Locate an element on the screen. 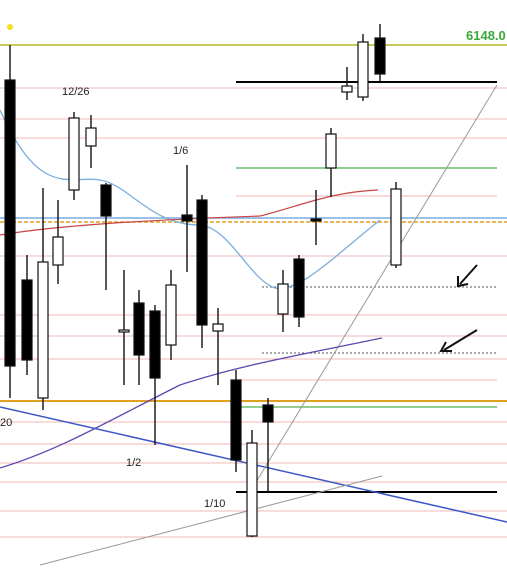 The width and height of the screenshot is (507, 574). date-label-1-6: 1/6 is located at coordinates (180, 151).